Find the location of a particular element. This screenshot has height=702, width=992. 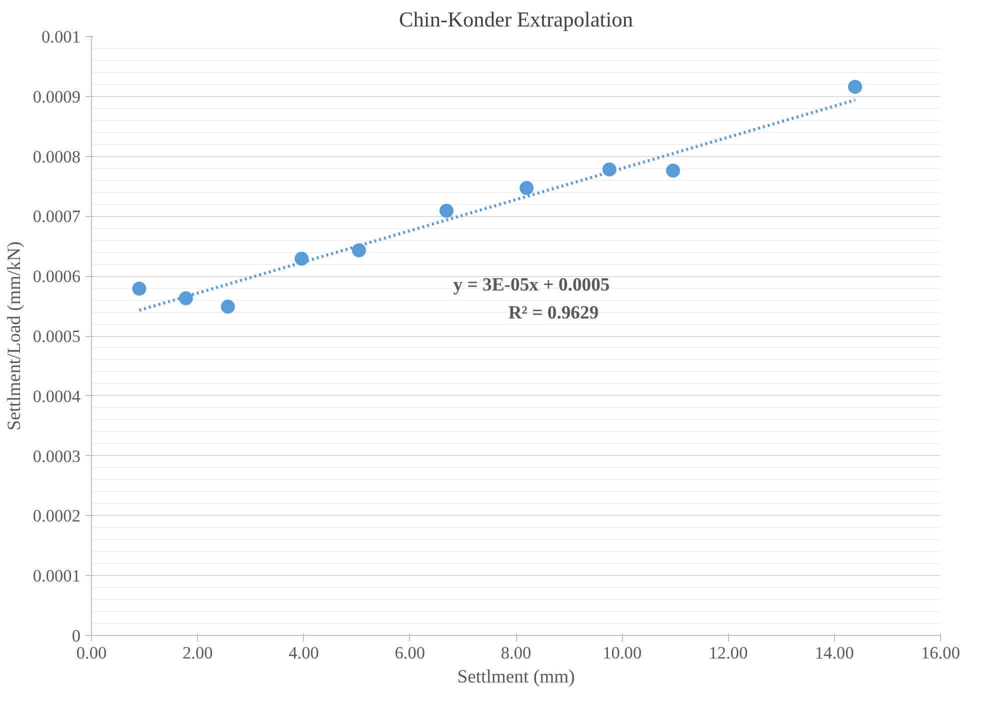

x-tick-label: 12.00 is located at coordinates (728, 653).